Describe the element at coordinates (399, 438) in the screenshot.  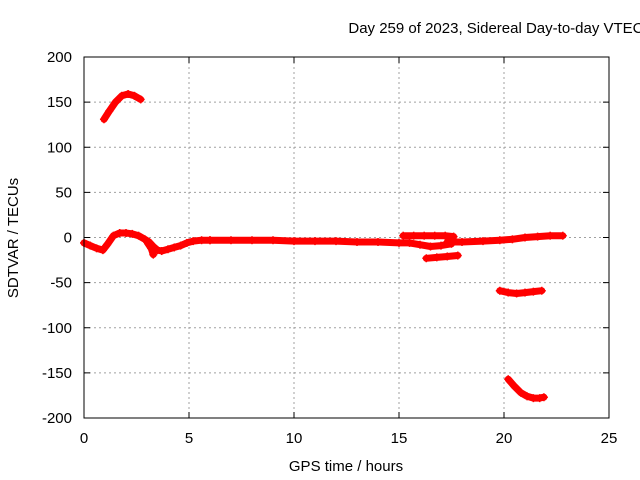
I see `x-tick-label: 15` at that location.